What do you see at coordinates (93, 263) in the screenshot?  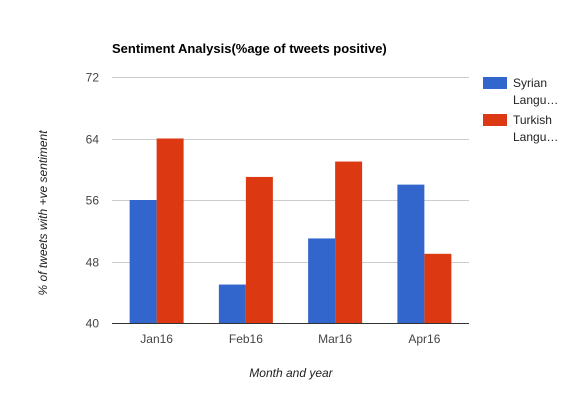 I see `y-tick-label: 48` at bounding box center [93, 263].